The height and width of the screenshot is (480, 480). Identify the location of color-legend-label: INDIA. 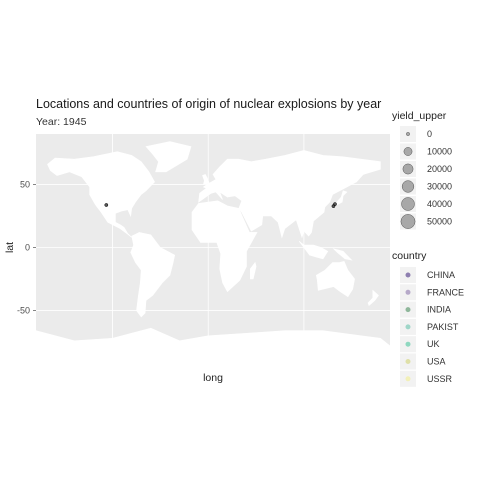
(439, 310).